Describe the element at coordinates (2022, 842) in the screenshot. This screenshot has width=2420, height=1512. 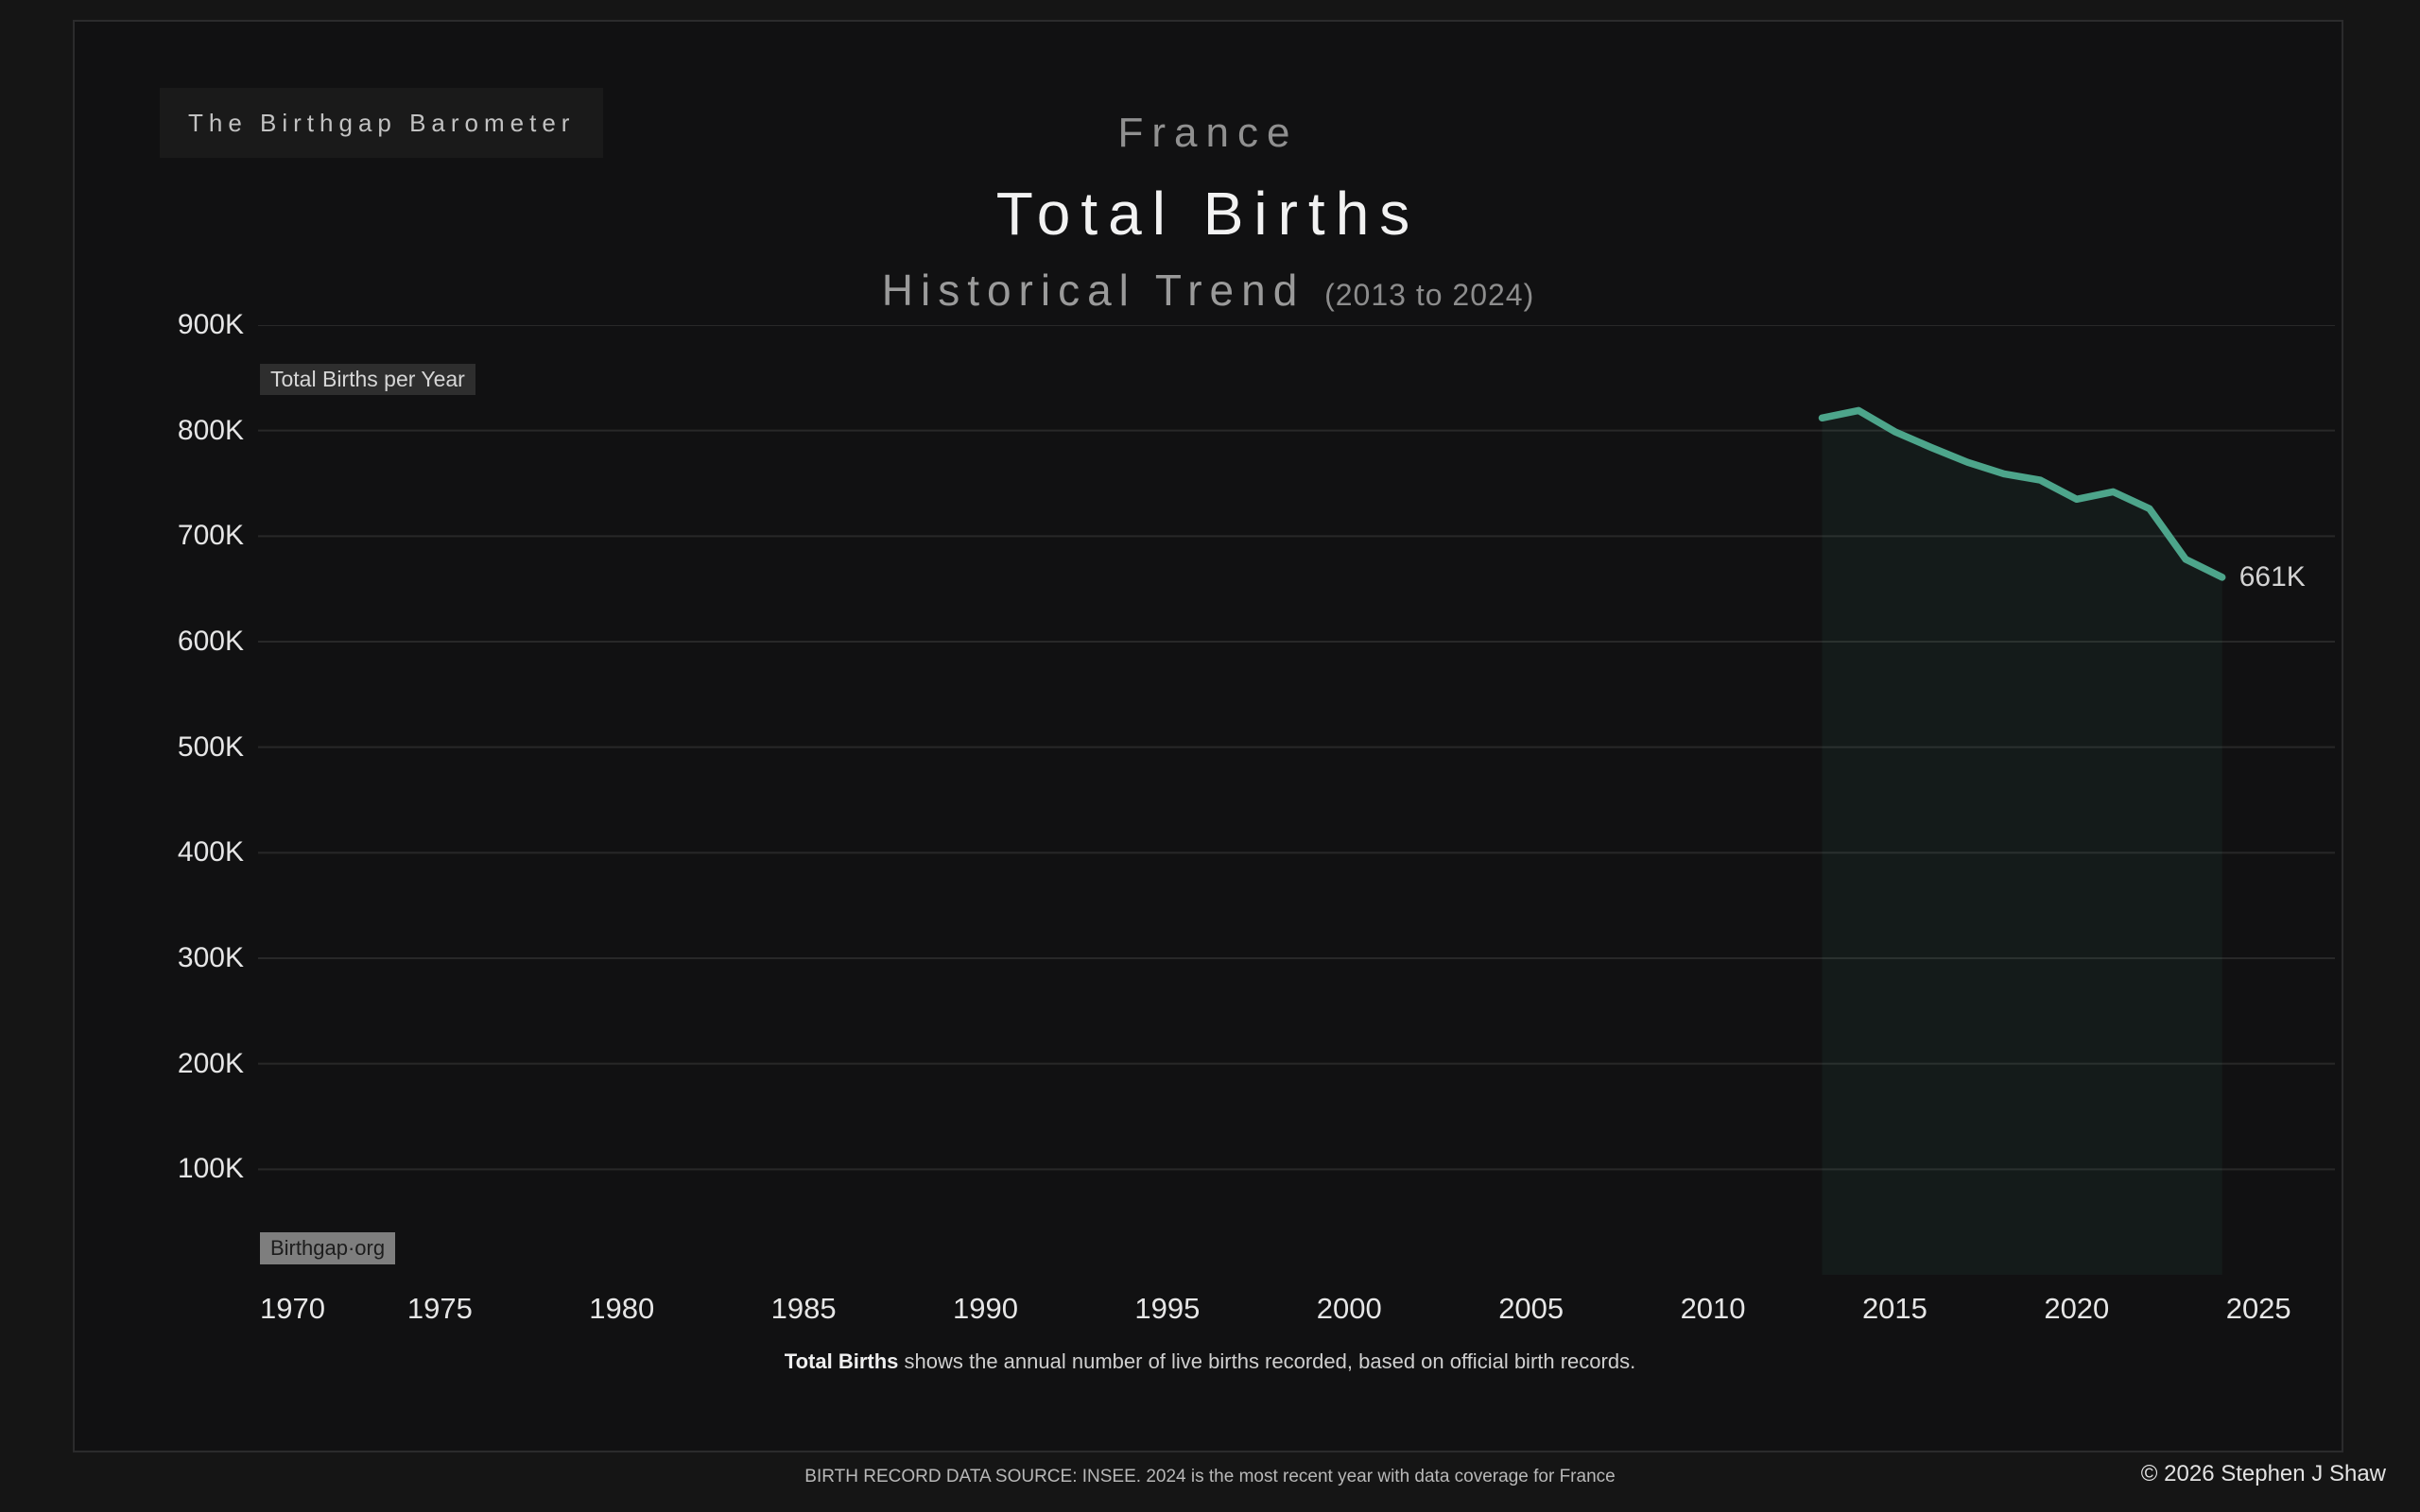
I see `area-fill` at that location.